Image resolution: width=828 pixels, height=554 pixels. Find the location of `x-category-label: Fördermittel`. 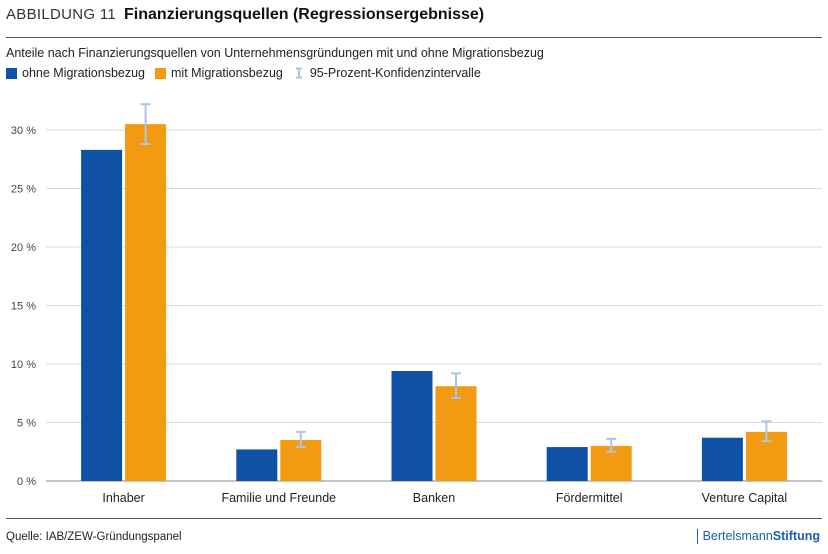

x-category-label: Fördermittel is located at coordinates (589, 498).